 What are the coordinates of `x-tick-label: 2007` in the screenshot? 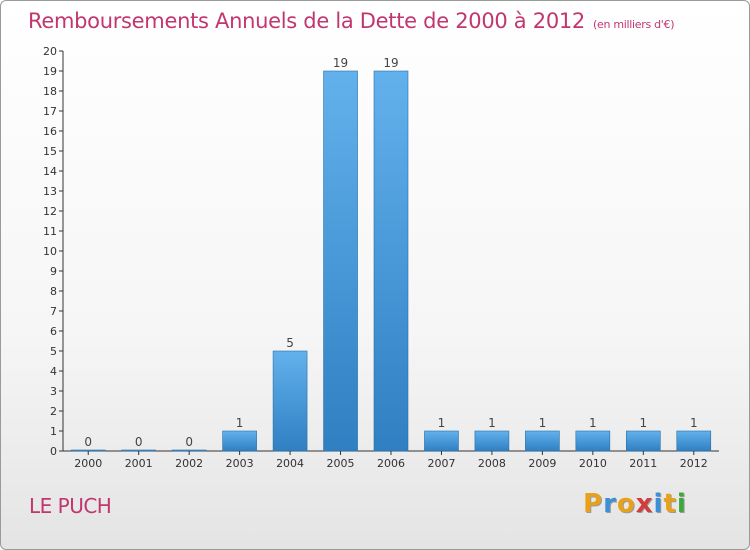 It's located at (441, 463).